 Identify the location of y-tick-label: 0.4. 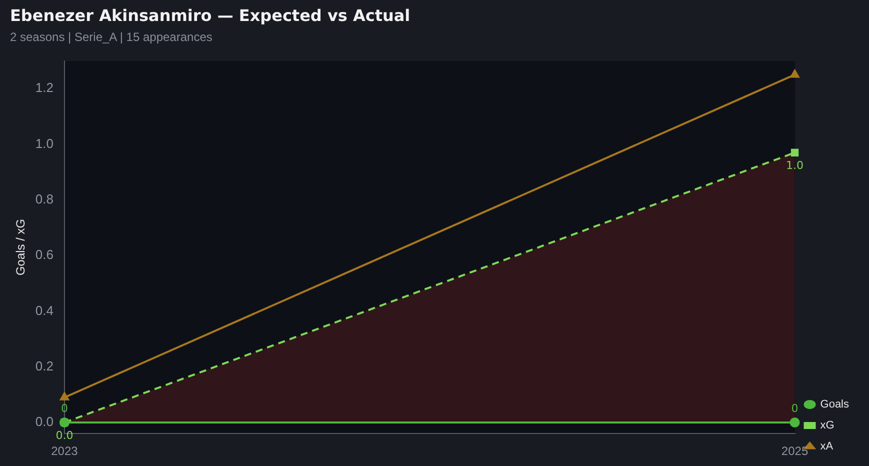
(44, 310).